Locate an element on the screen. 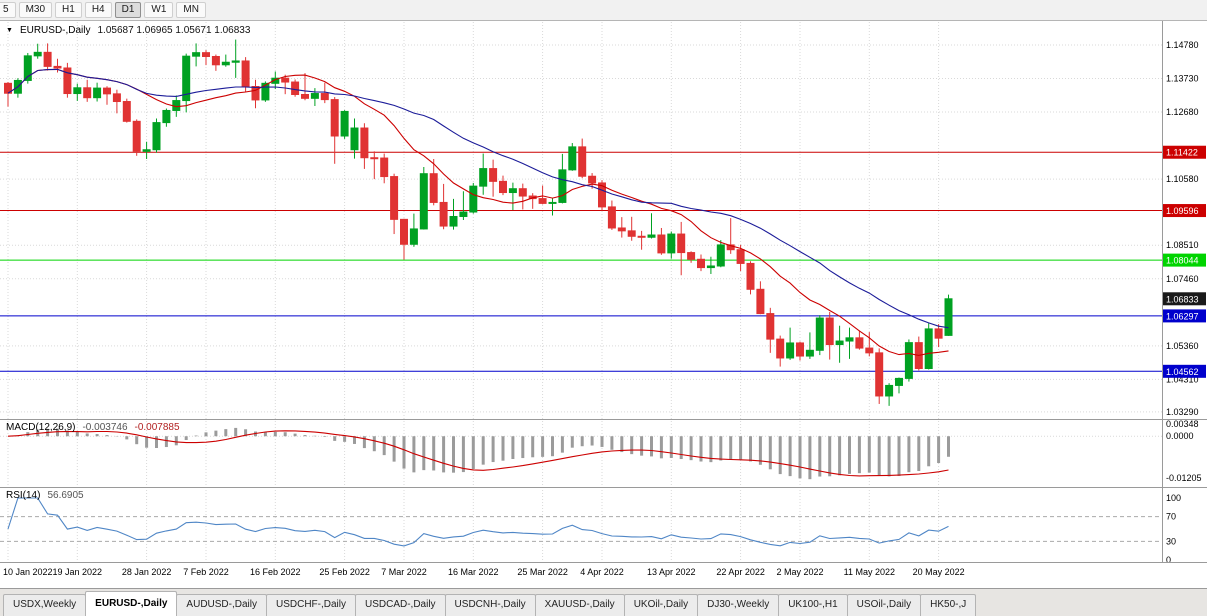 This screenshot has width=1207, height=616. tab-uk100-h1: UK100-,H1 is located at coordinates (813, 605).